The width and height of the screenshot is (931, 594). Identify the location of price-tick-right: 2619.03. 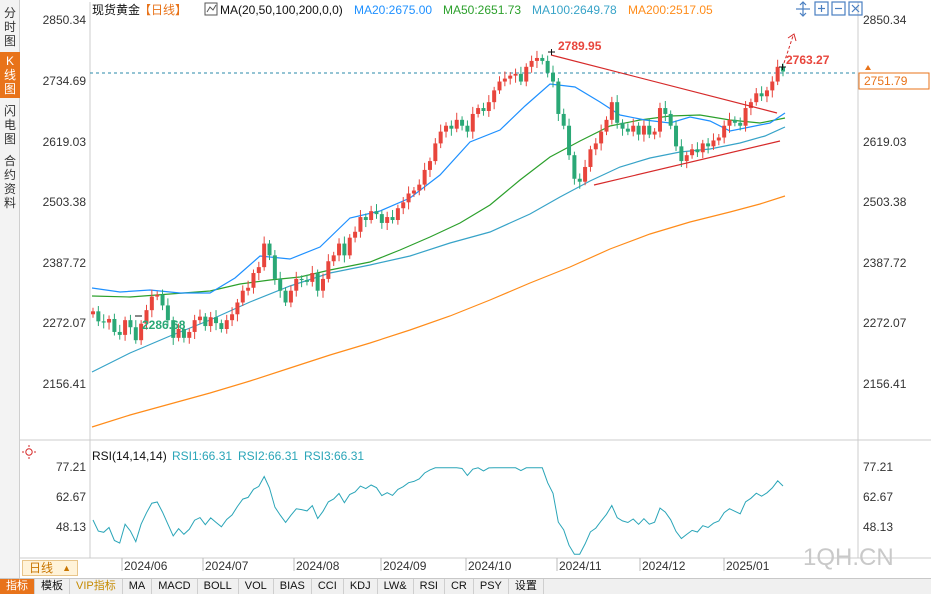
(885, 142).